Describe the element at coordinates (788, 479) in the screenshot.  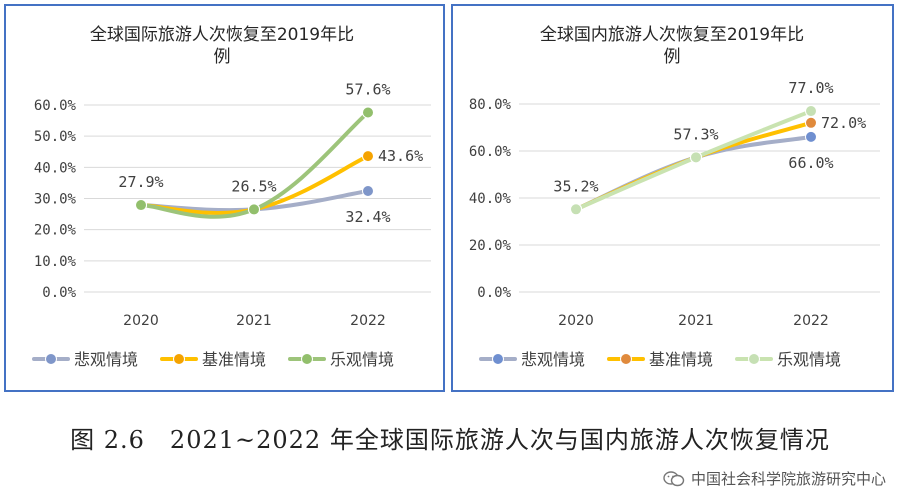
I see `watermark-text: 中国社会科学院旅游研究中心` at that location.